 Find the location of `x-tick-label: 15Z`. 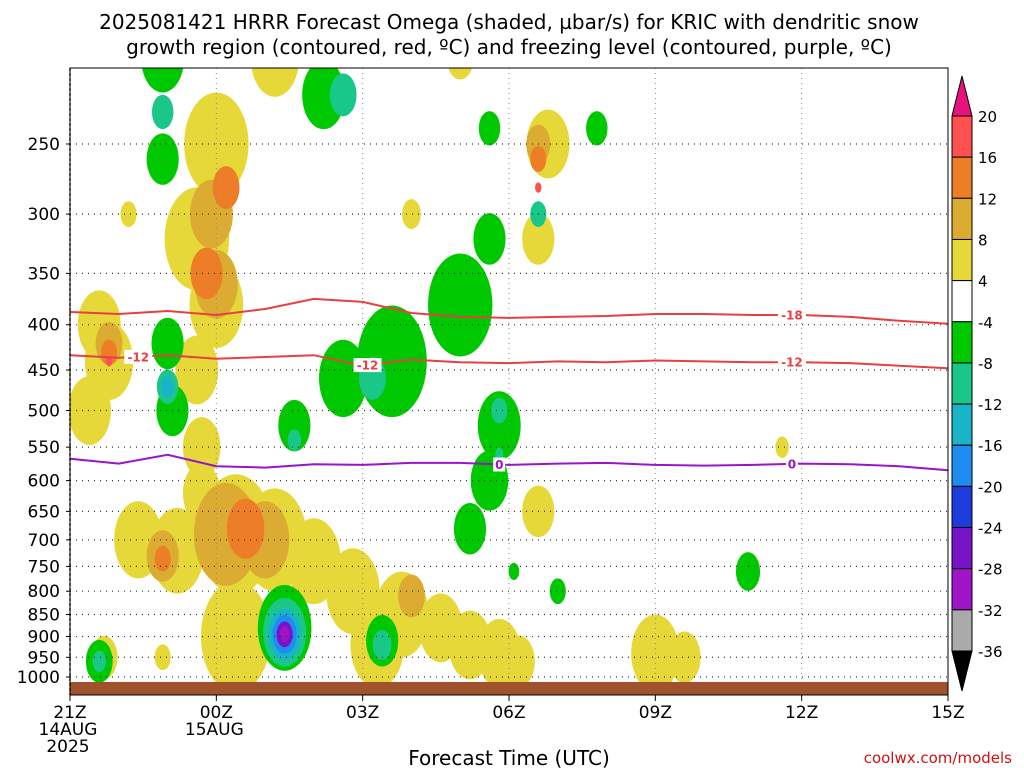

x-tick-label: 15Z is located at coordinates (947, 713).